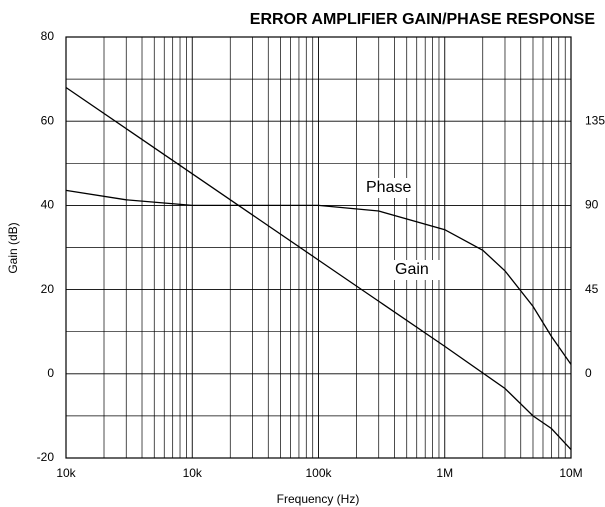  Describe the element at coordinates (423, 19) in the screenshot. I see `chart-title: ERROR AMPLIFIER GAIN/PHASE RESPONSE` at that location.